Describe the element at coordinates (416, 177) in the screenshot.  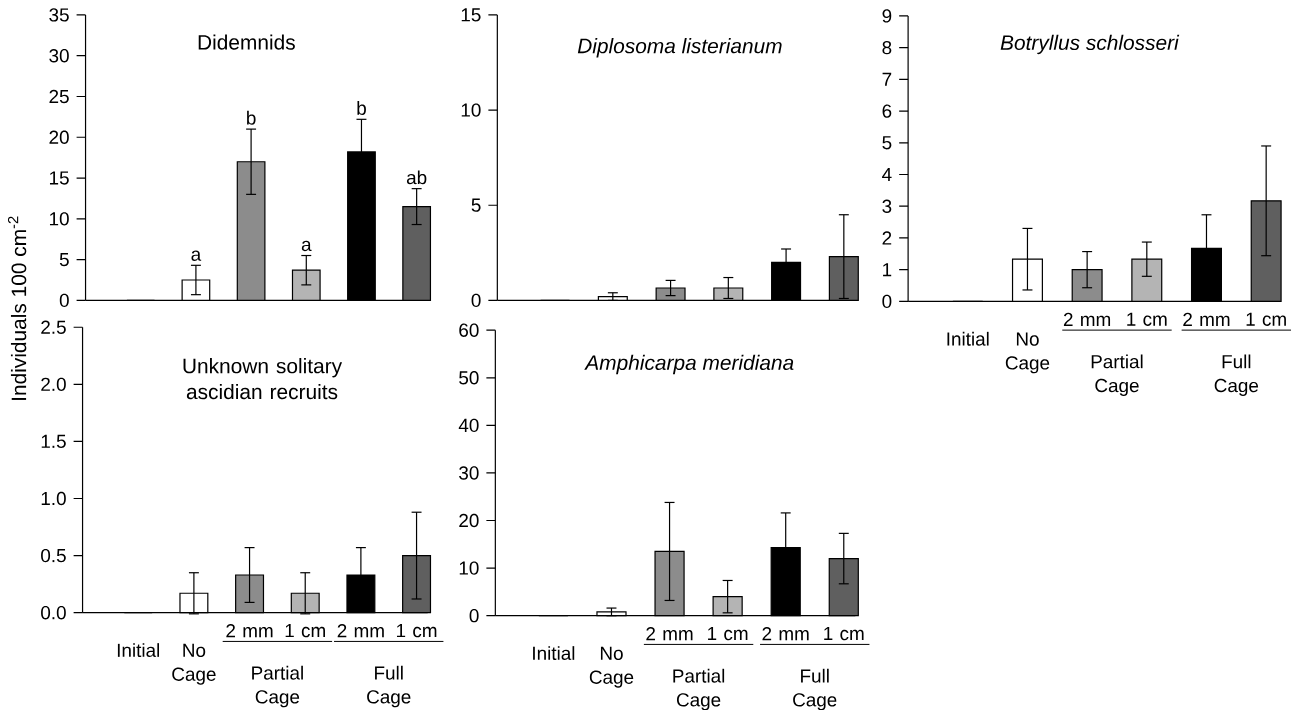
I see `data-label: ab` at that location.